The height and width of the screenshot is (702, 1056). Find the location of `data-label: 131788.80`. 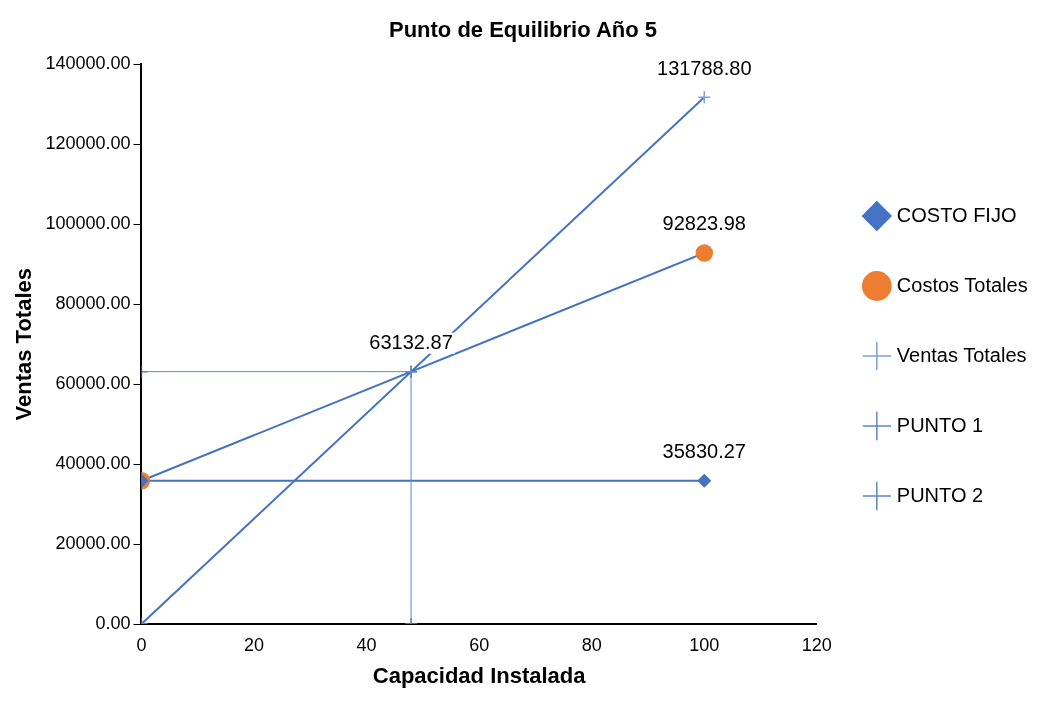

data-label: 131788.80 is located at coordinates (704, 67).